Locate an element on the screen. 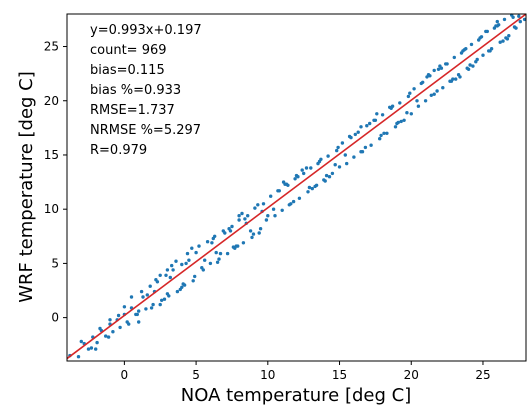  stat-line: R=0.979 is located at coordinates (118, 150).